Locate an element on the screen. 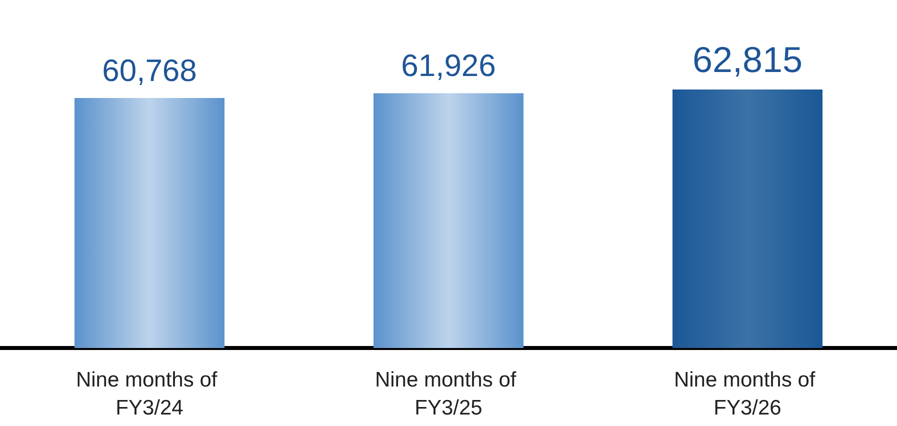 Image resolution: width=897 pixels, height=426 pixels. x-tick-label: Nine months of FY3/25 is located at coordinates (448, 394).